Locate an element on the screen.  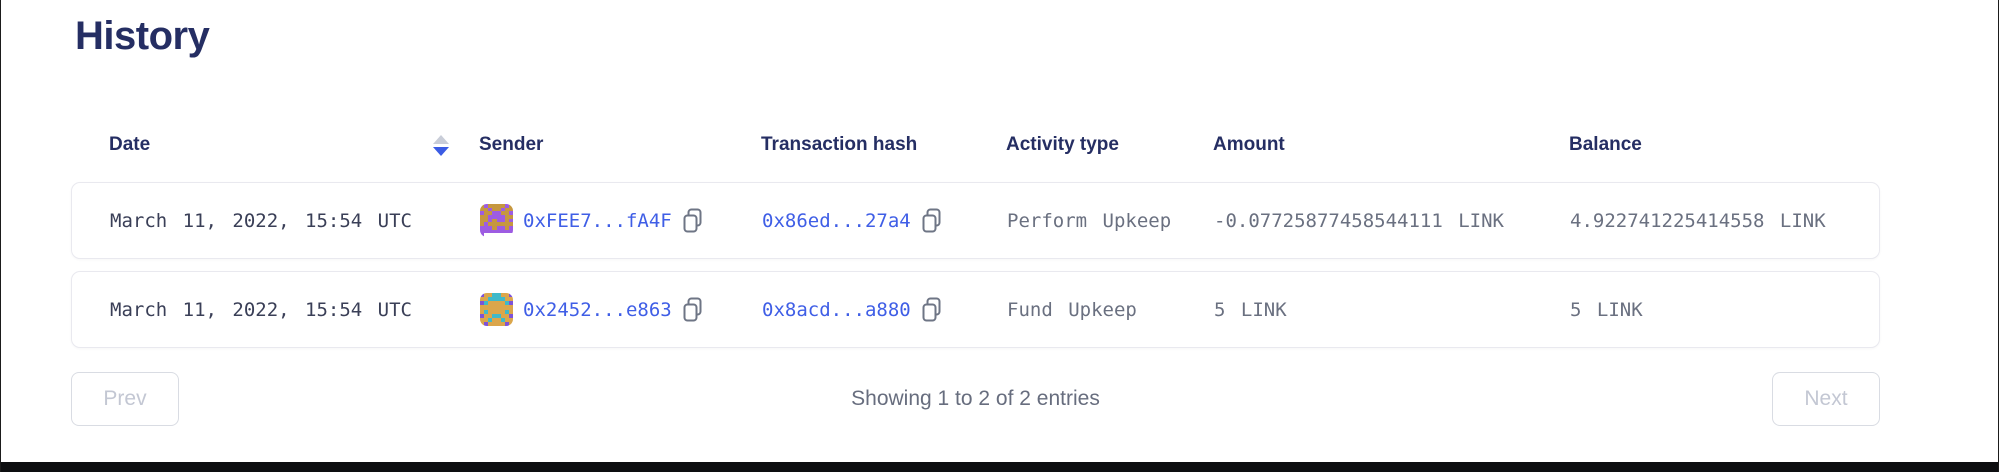
column-header-transaction-hash: Transaction hash is located at coordinates (839, 144).